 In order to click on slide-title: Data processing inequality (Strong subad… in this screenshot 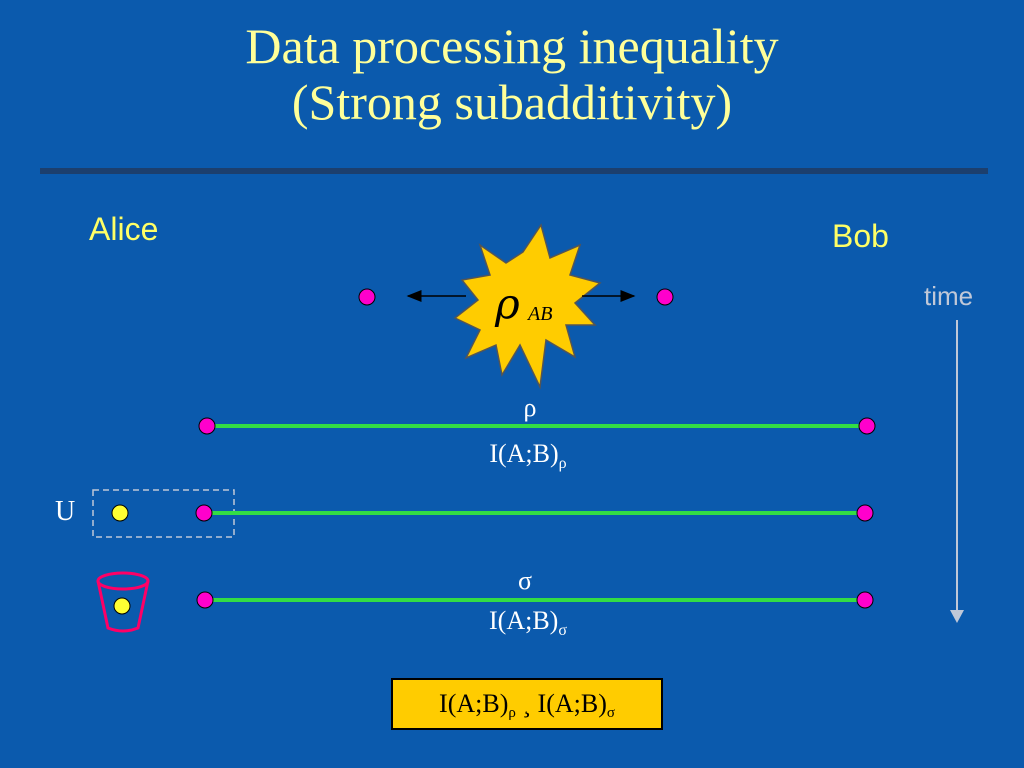, I will do `click(512, 74)`.